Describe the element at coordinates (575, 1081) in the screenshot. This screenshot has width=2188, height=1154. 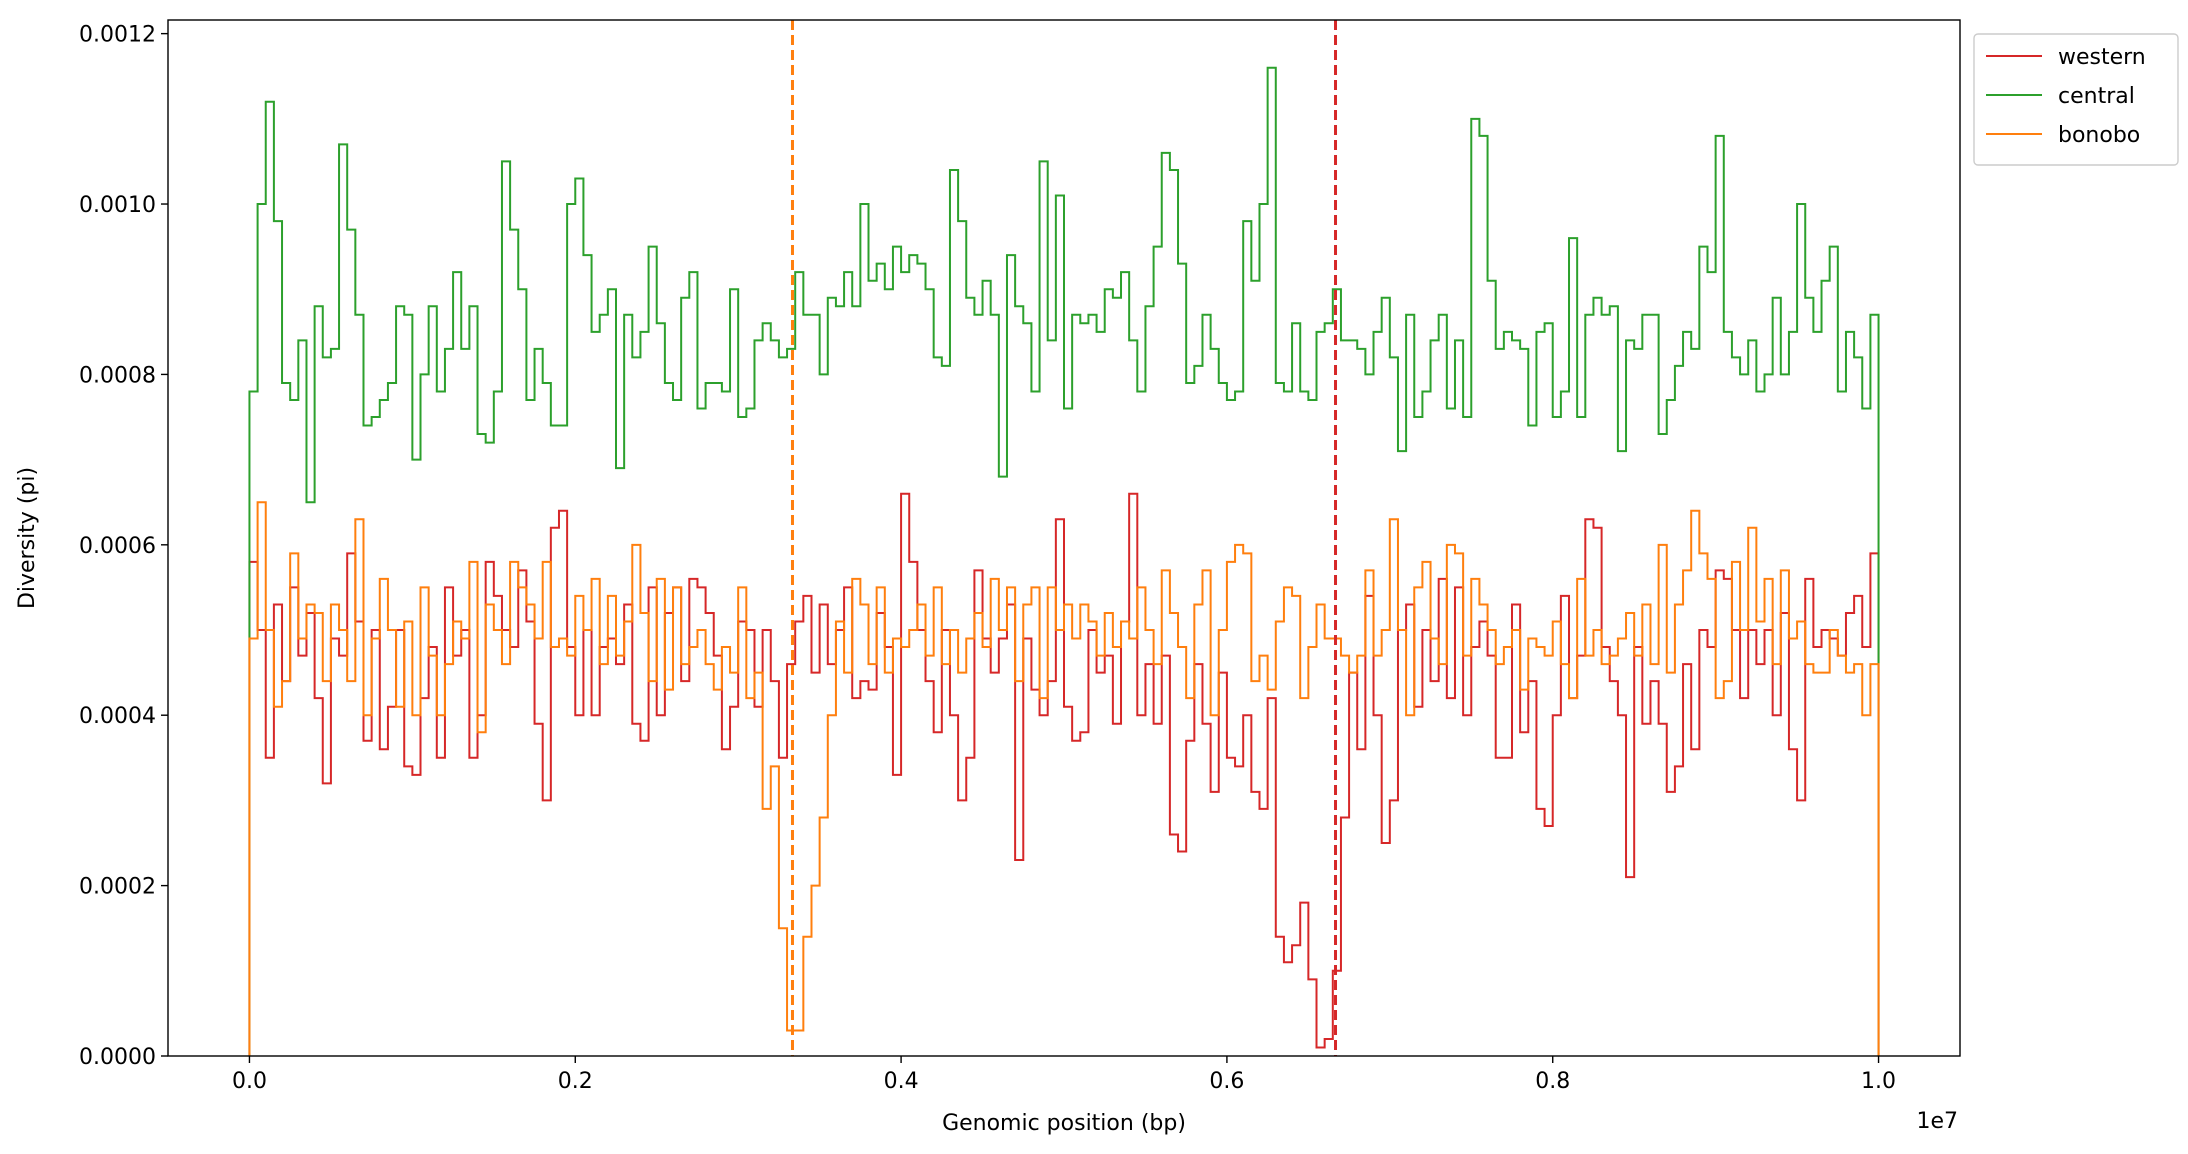
I see `x-tick-label: 0.2` at that location.